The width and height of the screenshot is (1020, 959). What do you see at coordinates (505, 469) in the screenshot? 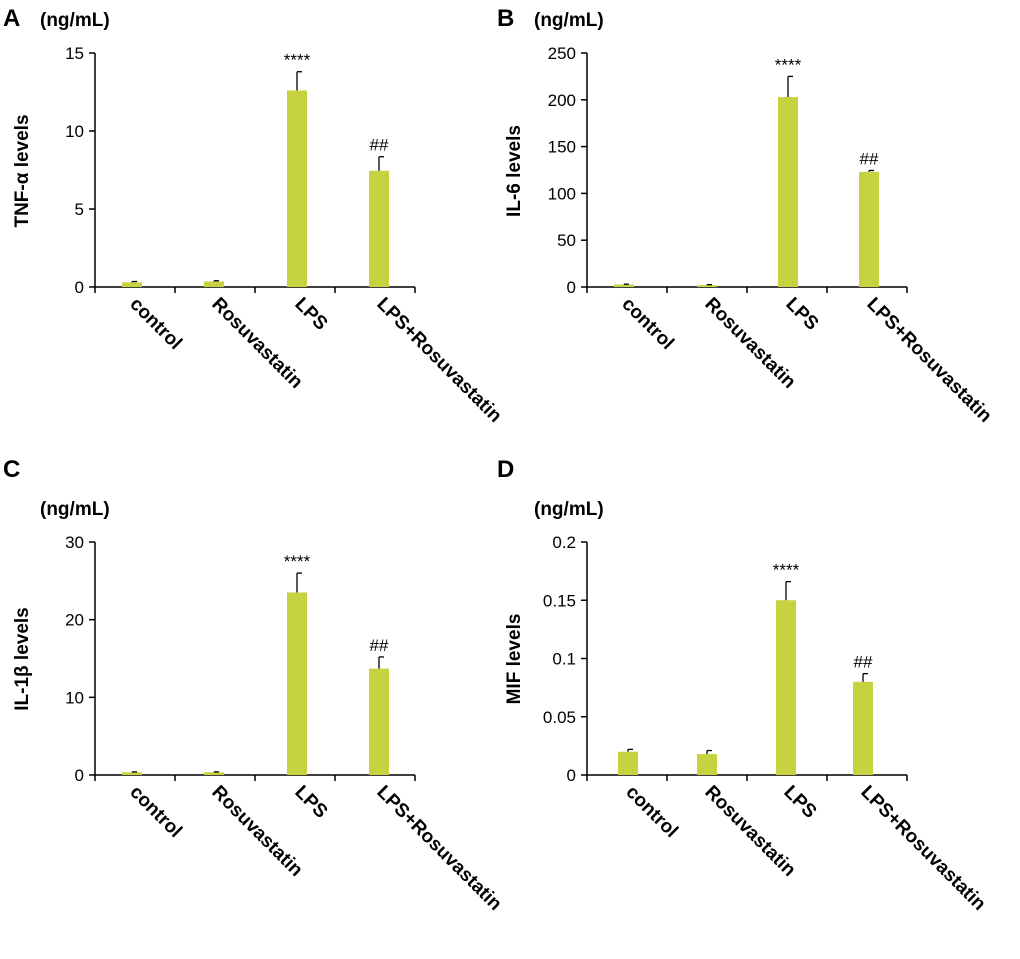
I see `panel-letter: D` at bounding box center [505, 469].